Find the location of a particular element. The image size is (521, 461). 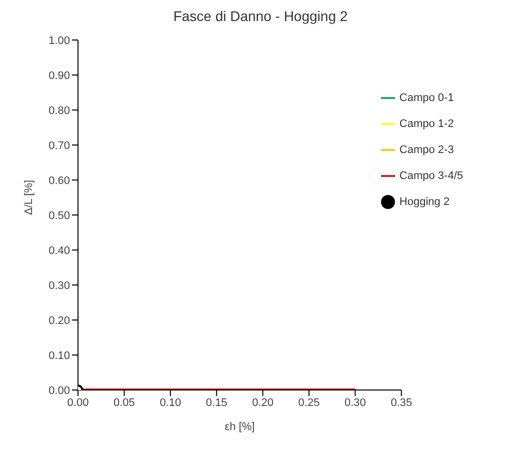

y-tick-label: 0.10 is located at coordinates (59, 356).